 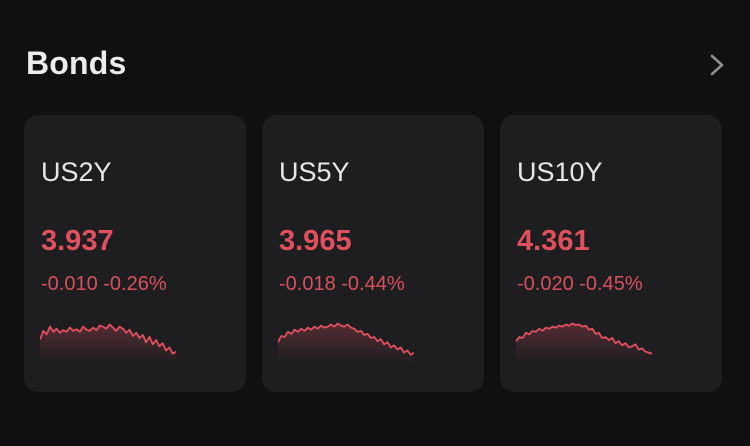 I want to click on bond-symbol: US5Y, so click(x=314, y=172).